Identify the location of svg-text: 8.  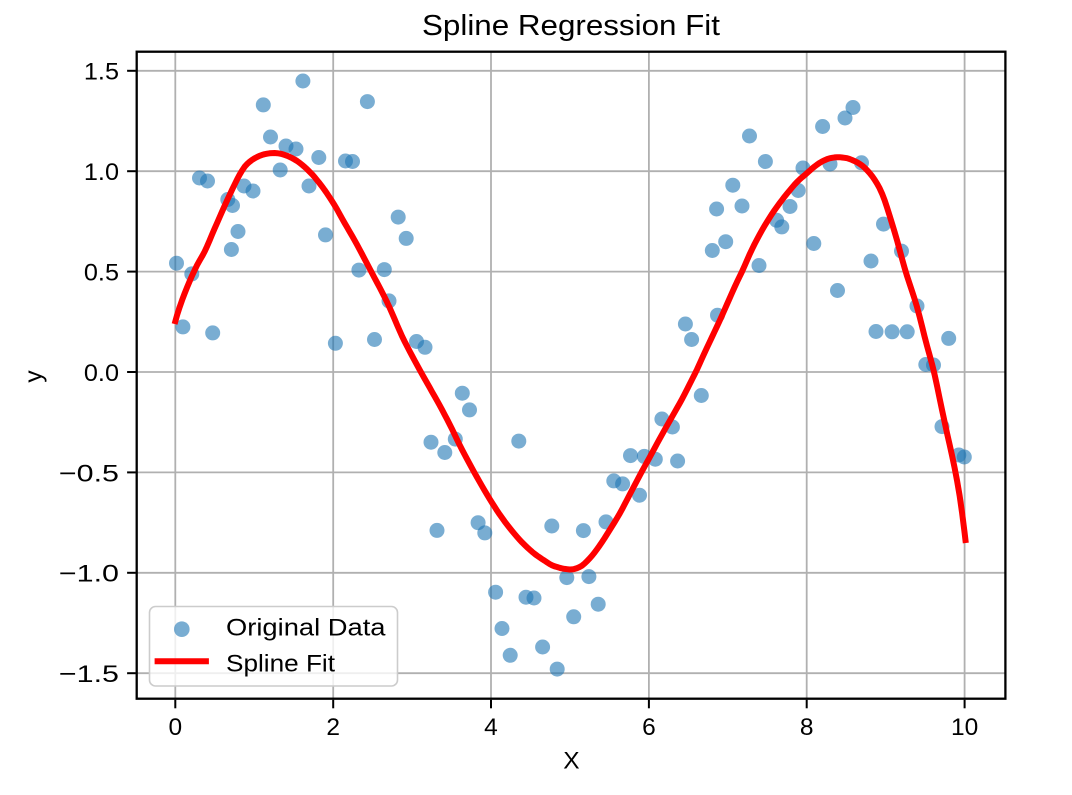
(807, 727).